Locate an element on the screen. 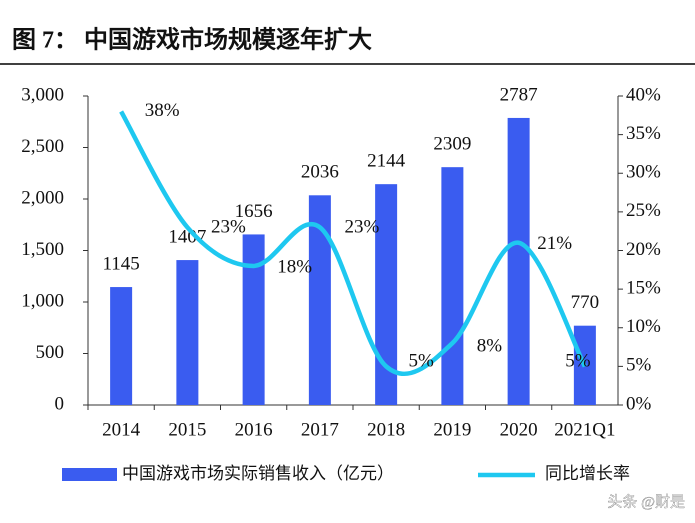 The height and width of the screenshot is (523, 695). x-tick-label: 2019 is located at coordinates (452, 429).